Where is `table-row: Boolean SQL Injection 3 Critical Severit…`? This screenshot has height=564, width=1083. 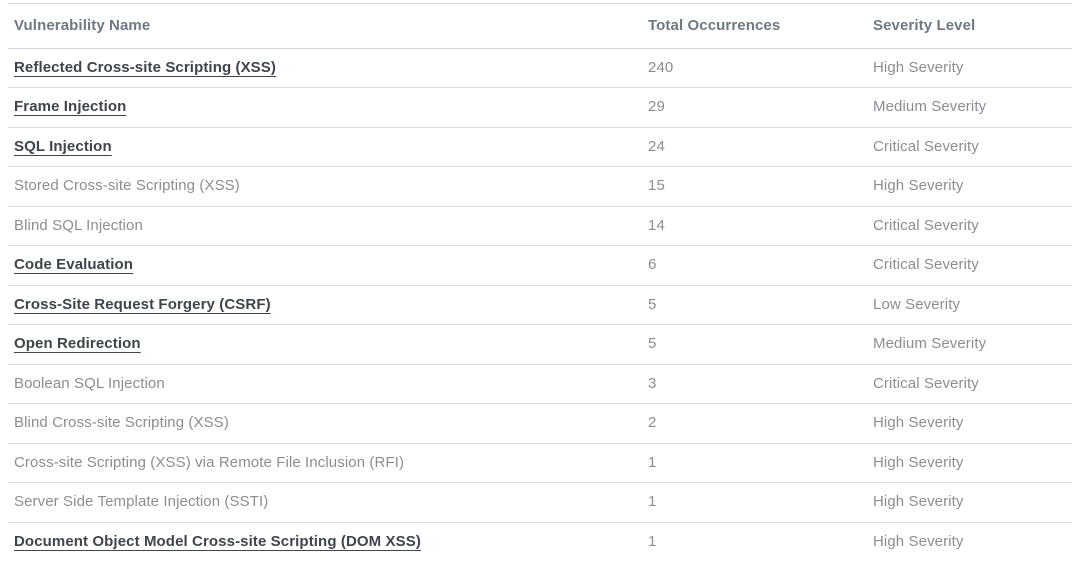
table-row: Boolean SQL Injection 3 Critical Severit… is located at coordinates (540, 384).